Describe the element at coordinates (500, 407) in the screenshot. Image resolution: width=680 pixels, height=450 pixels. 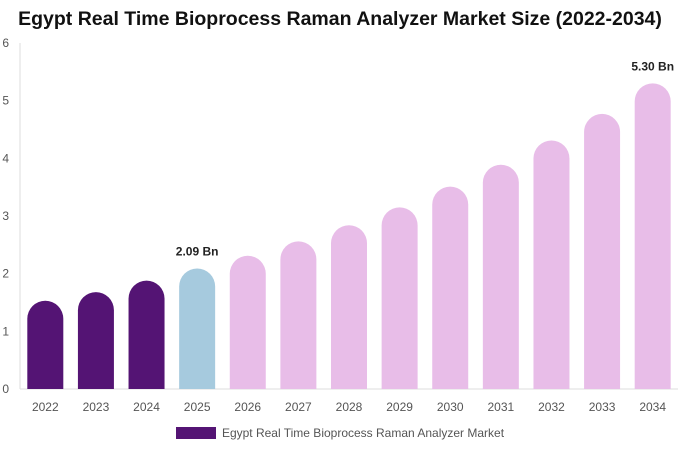
I see `x-tick-label: 2031` at that location.